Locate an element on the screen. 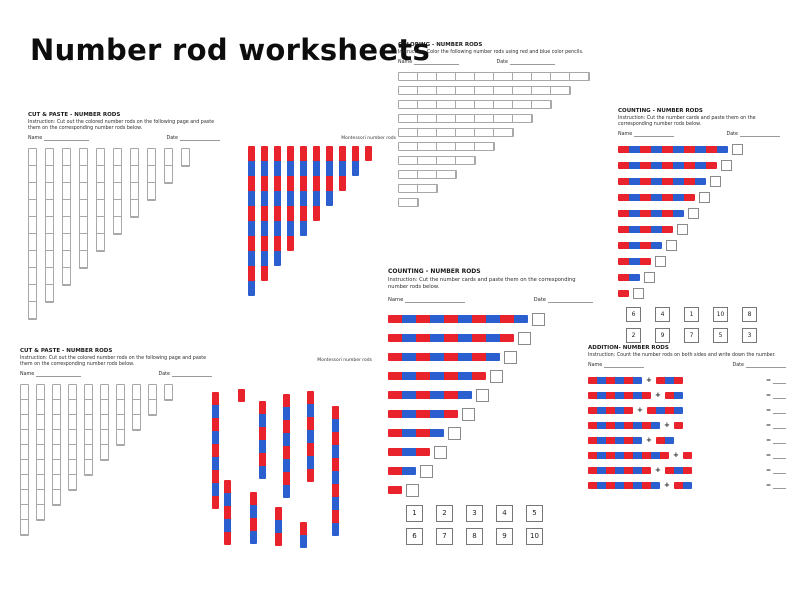 The image size is (794, 609). worksheet-title: CUT & PASTE - NUMBER RODS is located at coordinates (74, 115).